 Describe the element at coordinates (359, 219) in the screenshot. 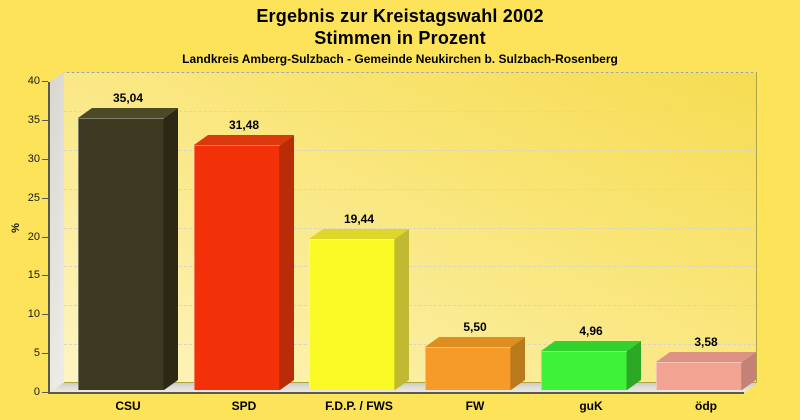

I see `value-label-f-d-p-fws: 19,44` at that location.